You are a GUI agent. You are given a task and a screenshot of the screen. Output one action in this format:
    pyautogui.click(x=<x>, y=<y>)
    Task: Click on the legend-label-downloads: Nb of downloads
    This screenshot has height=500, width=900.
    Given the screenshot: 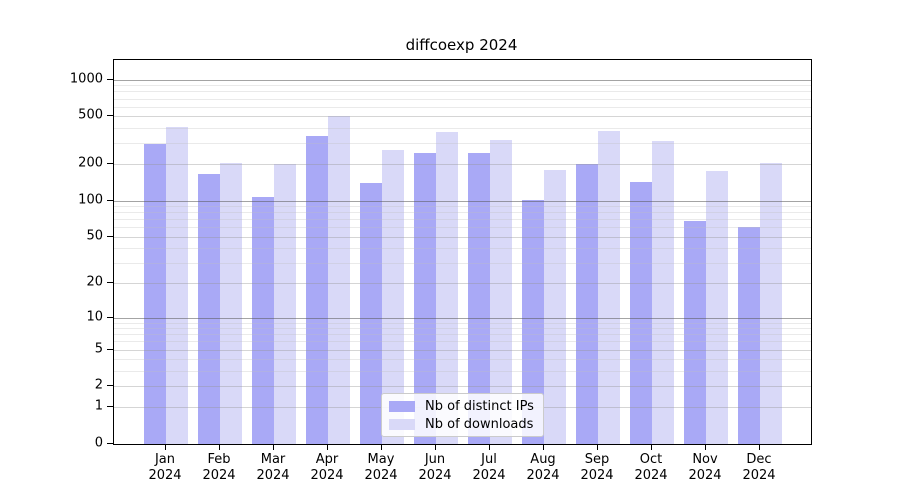 What is the action you would take?
    pyautogui.click(x=479, y=424)
    